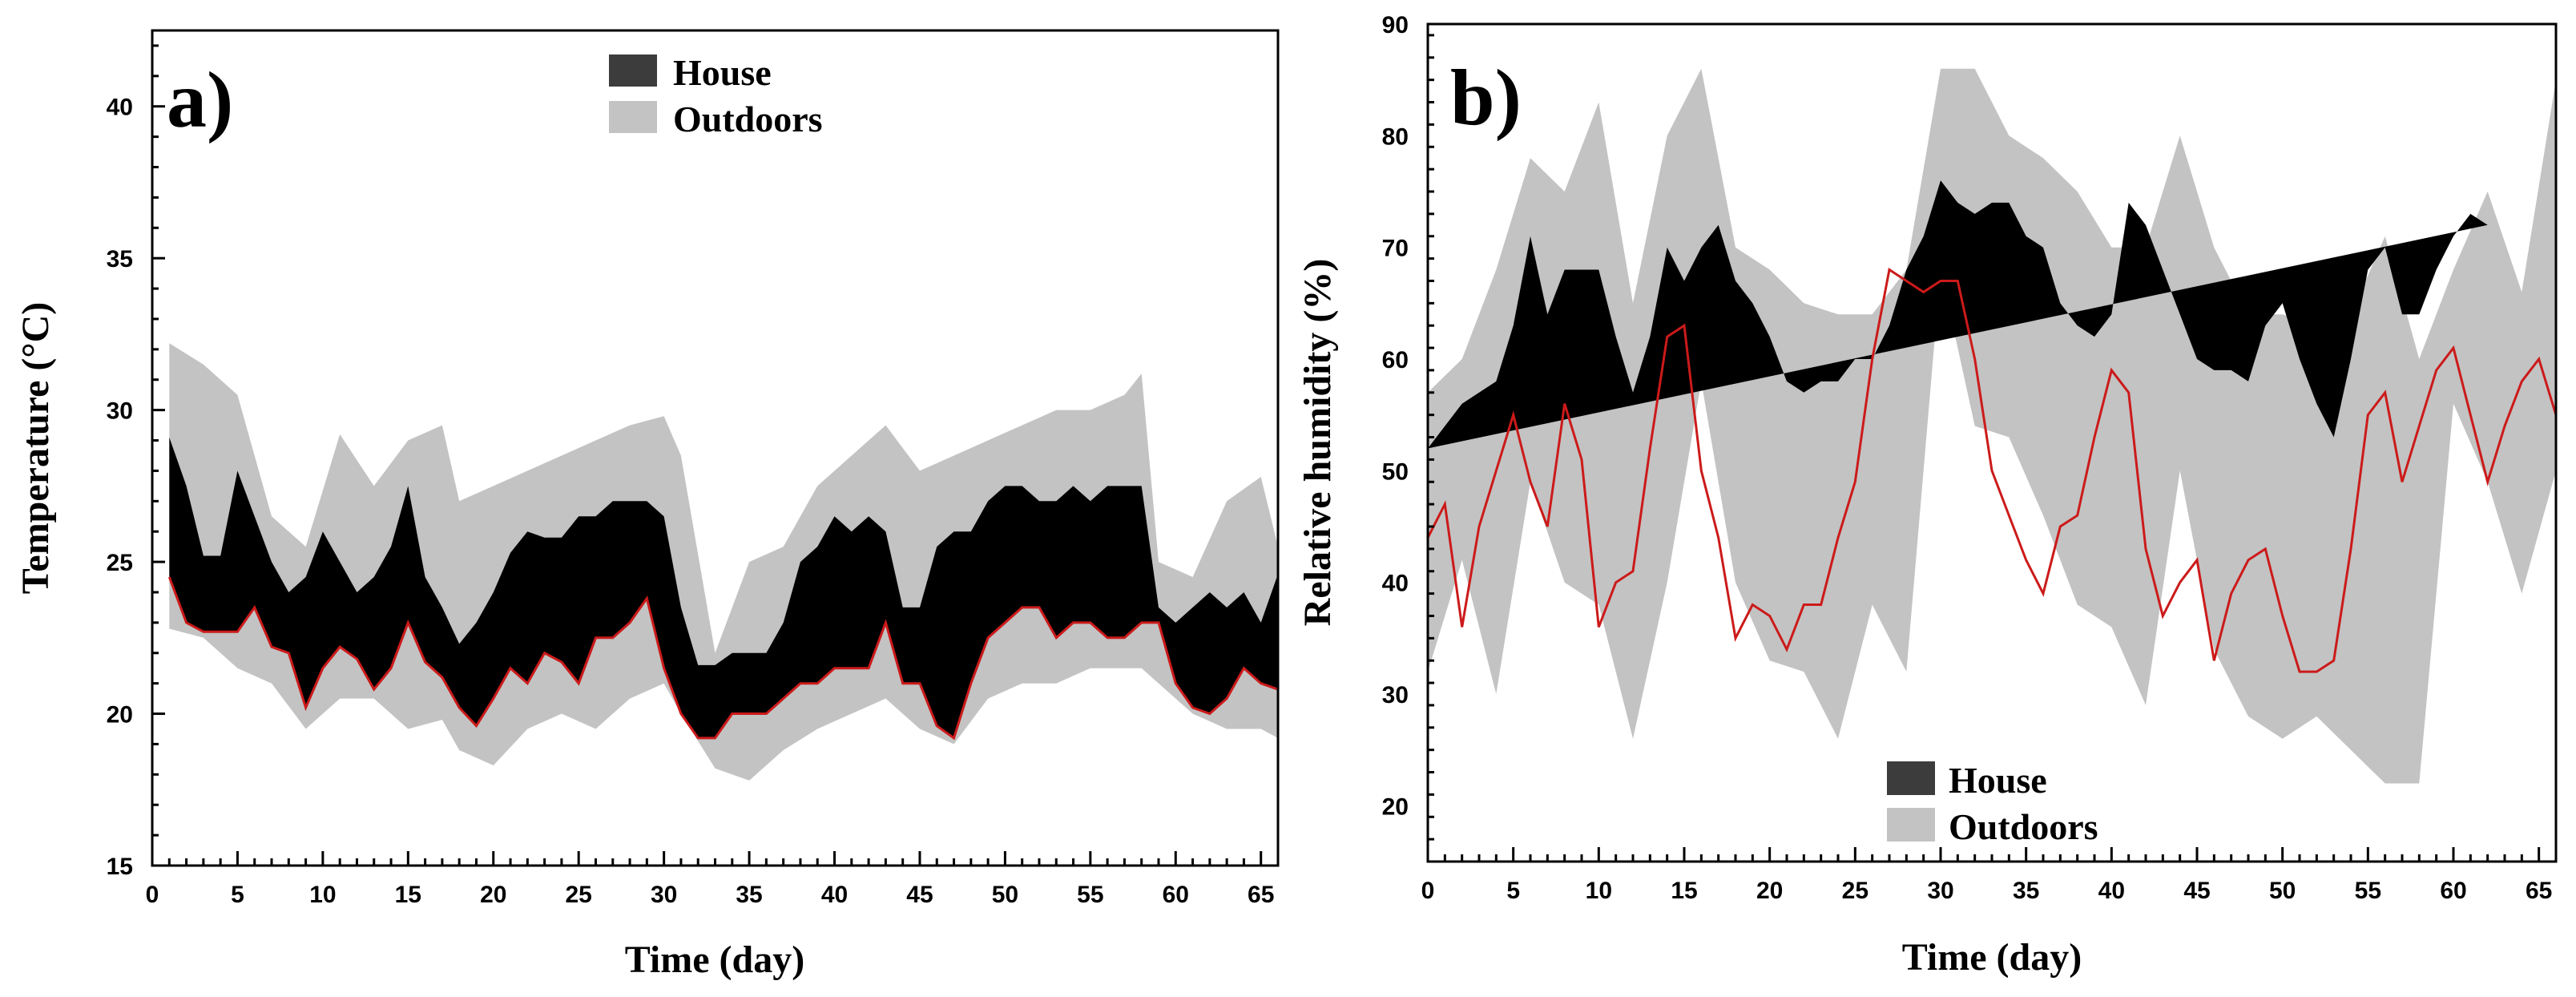  I want to click on y-tick-label: 70, so click(1395, 249).